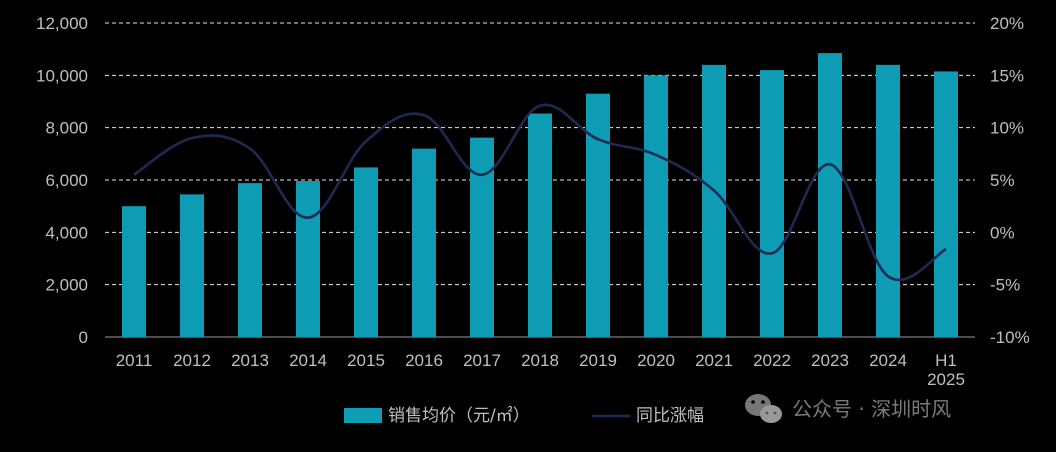  I want to click on left-tick-label: 8,000, so click(66, 128).